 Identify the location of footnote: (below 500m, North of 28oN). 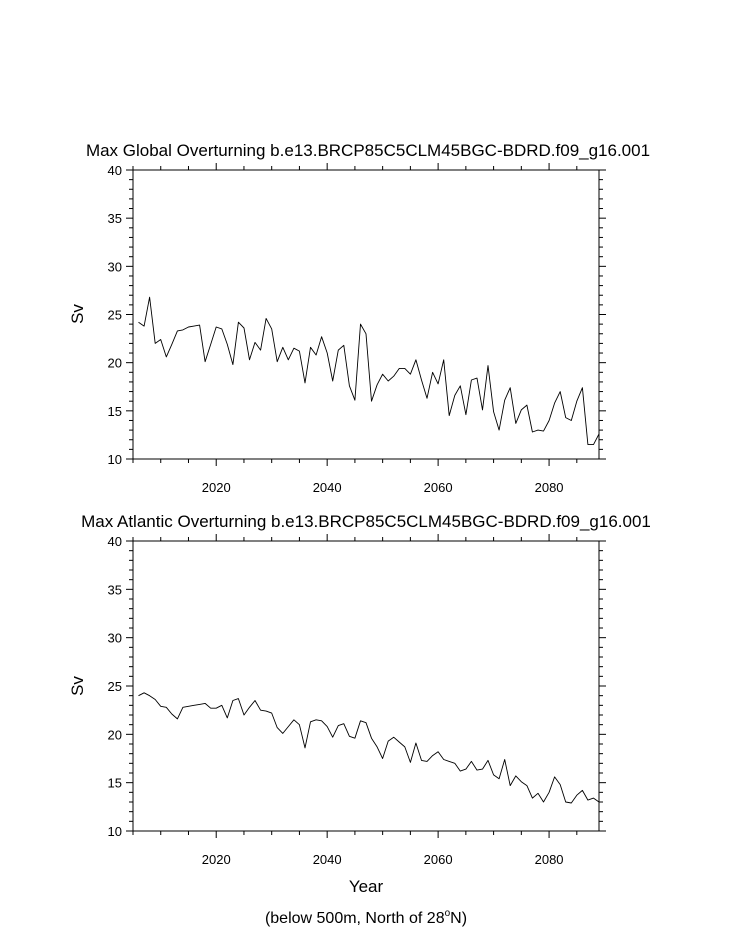
(366, 917).